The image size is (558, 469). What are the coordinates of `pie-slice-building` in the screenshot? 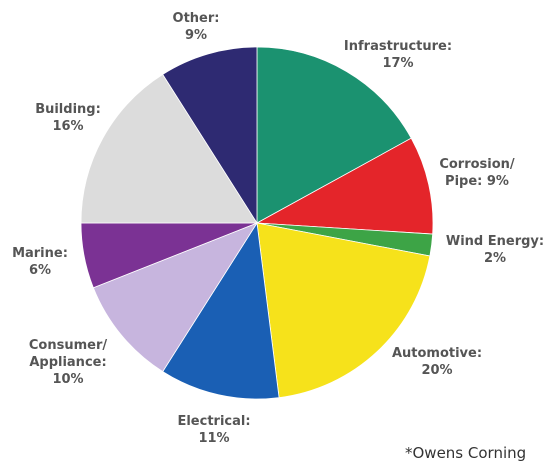 It's located at (169, 148).